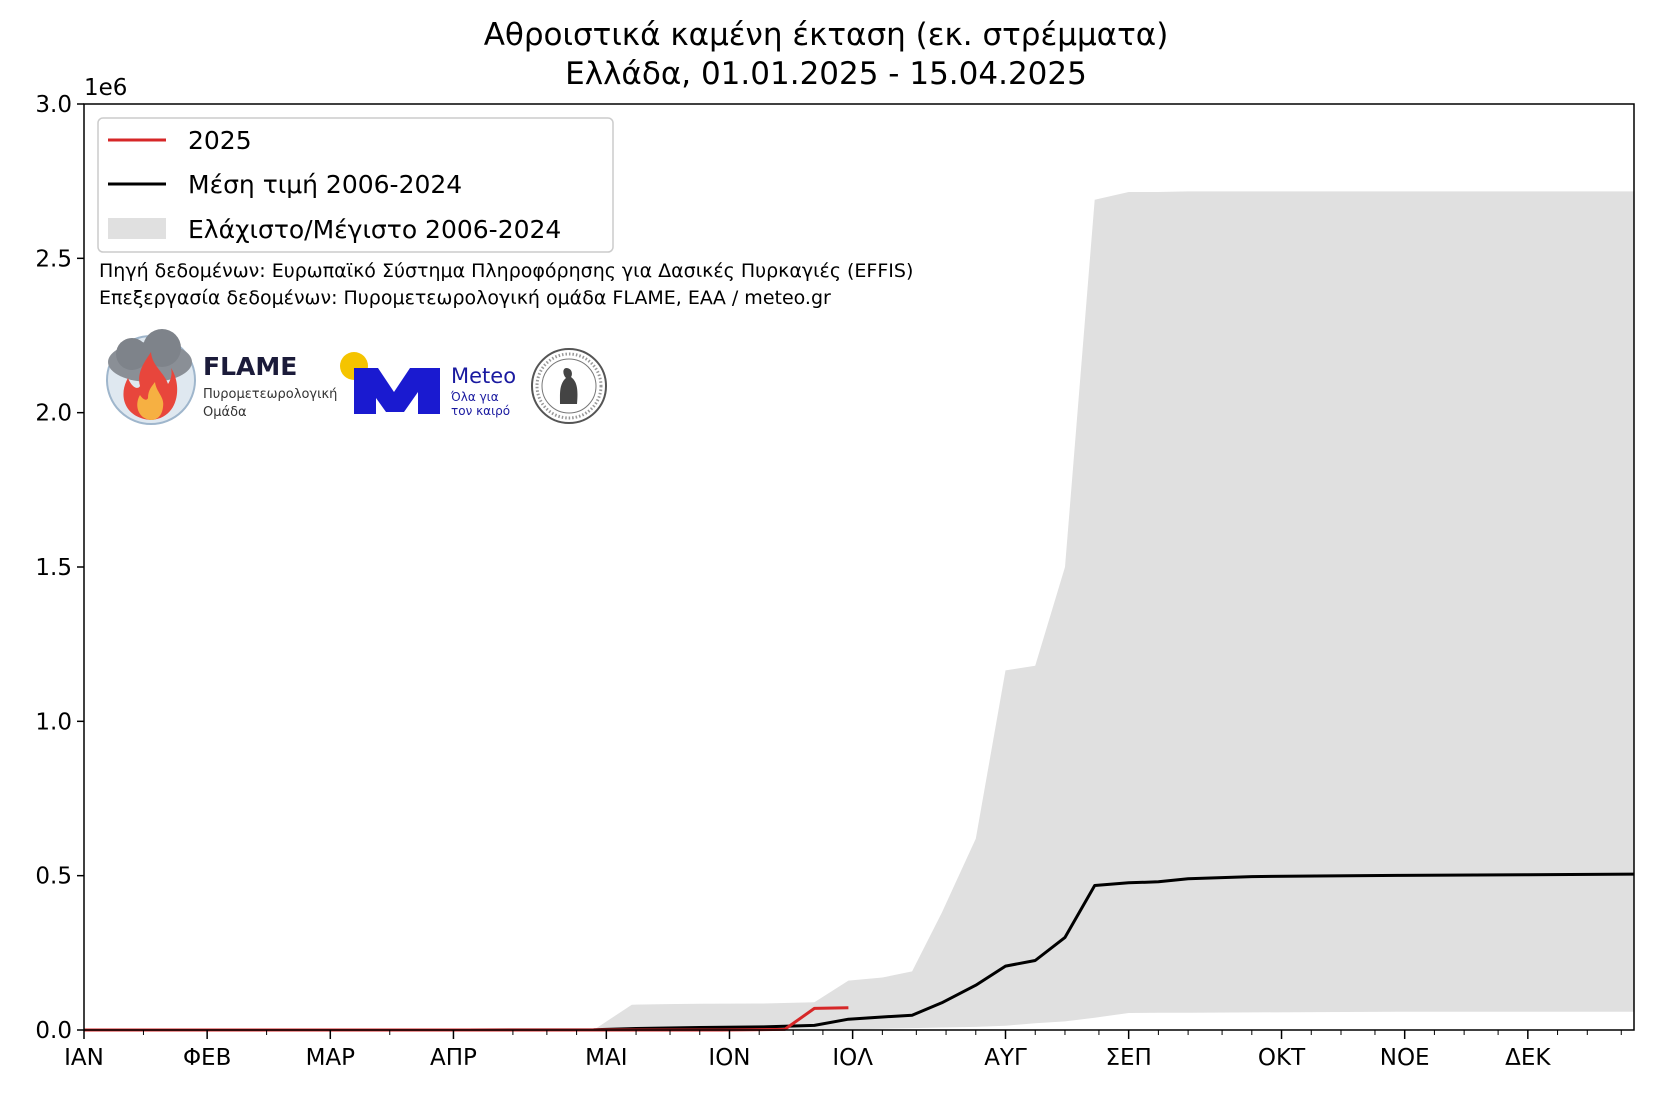  What do you see at coordinates (474, 397) in the screenshot?
I see `meteo-logo-line1: Όλα για` at bounding box center [474, 397].